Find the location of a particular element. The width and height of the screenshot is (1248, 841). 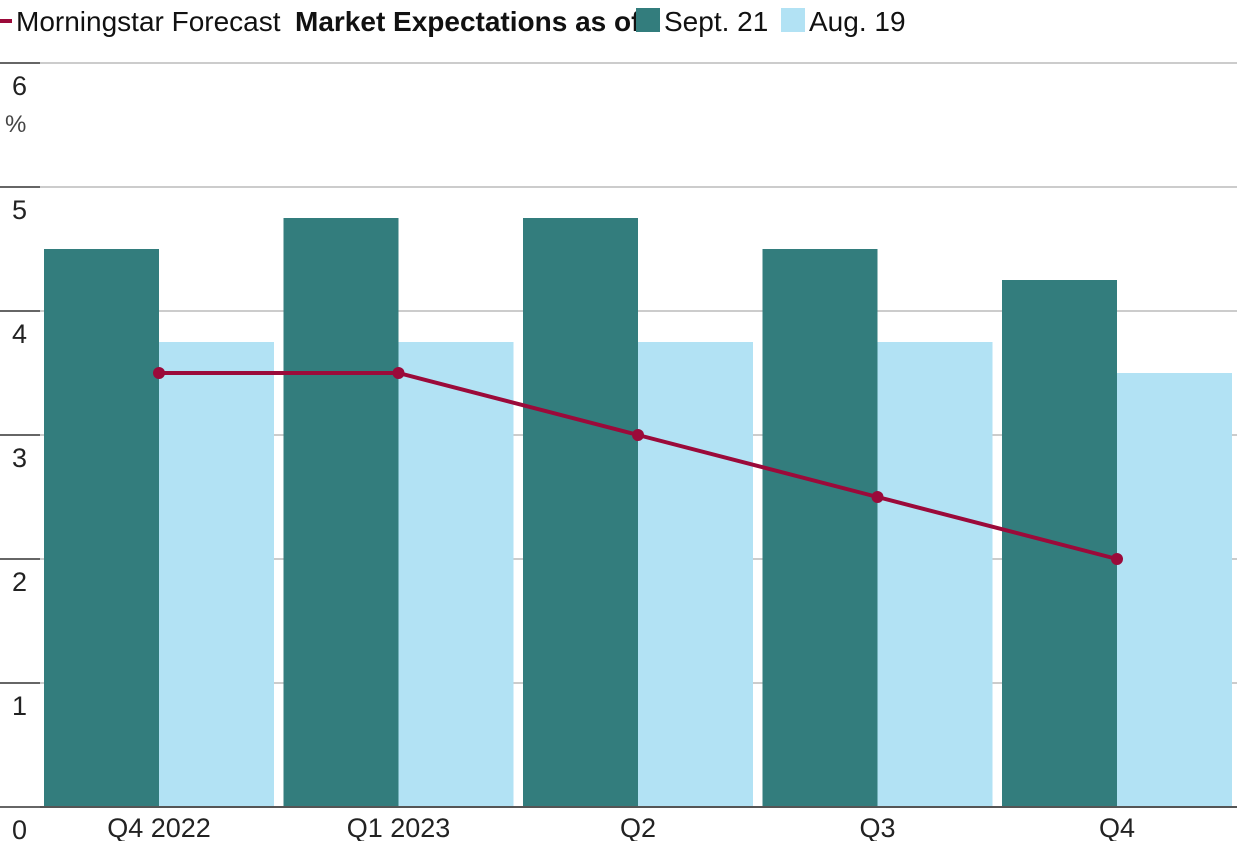

legend-label-aug19: Aug. 19 is located at coordinates (857, 21).